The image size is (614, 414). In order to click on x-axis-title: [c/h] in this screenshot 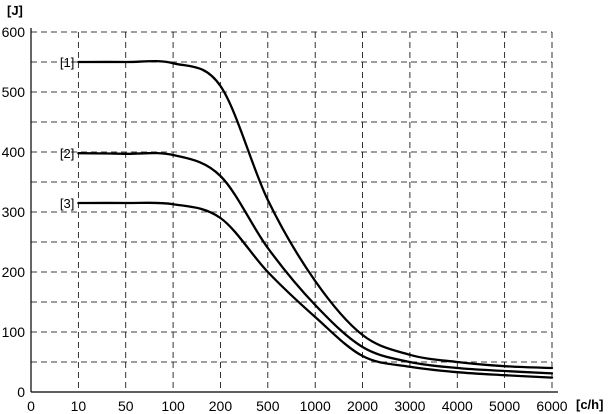, I will do `click(589, 404)`.